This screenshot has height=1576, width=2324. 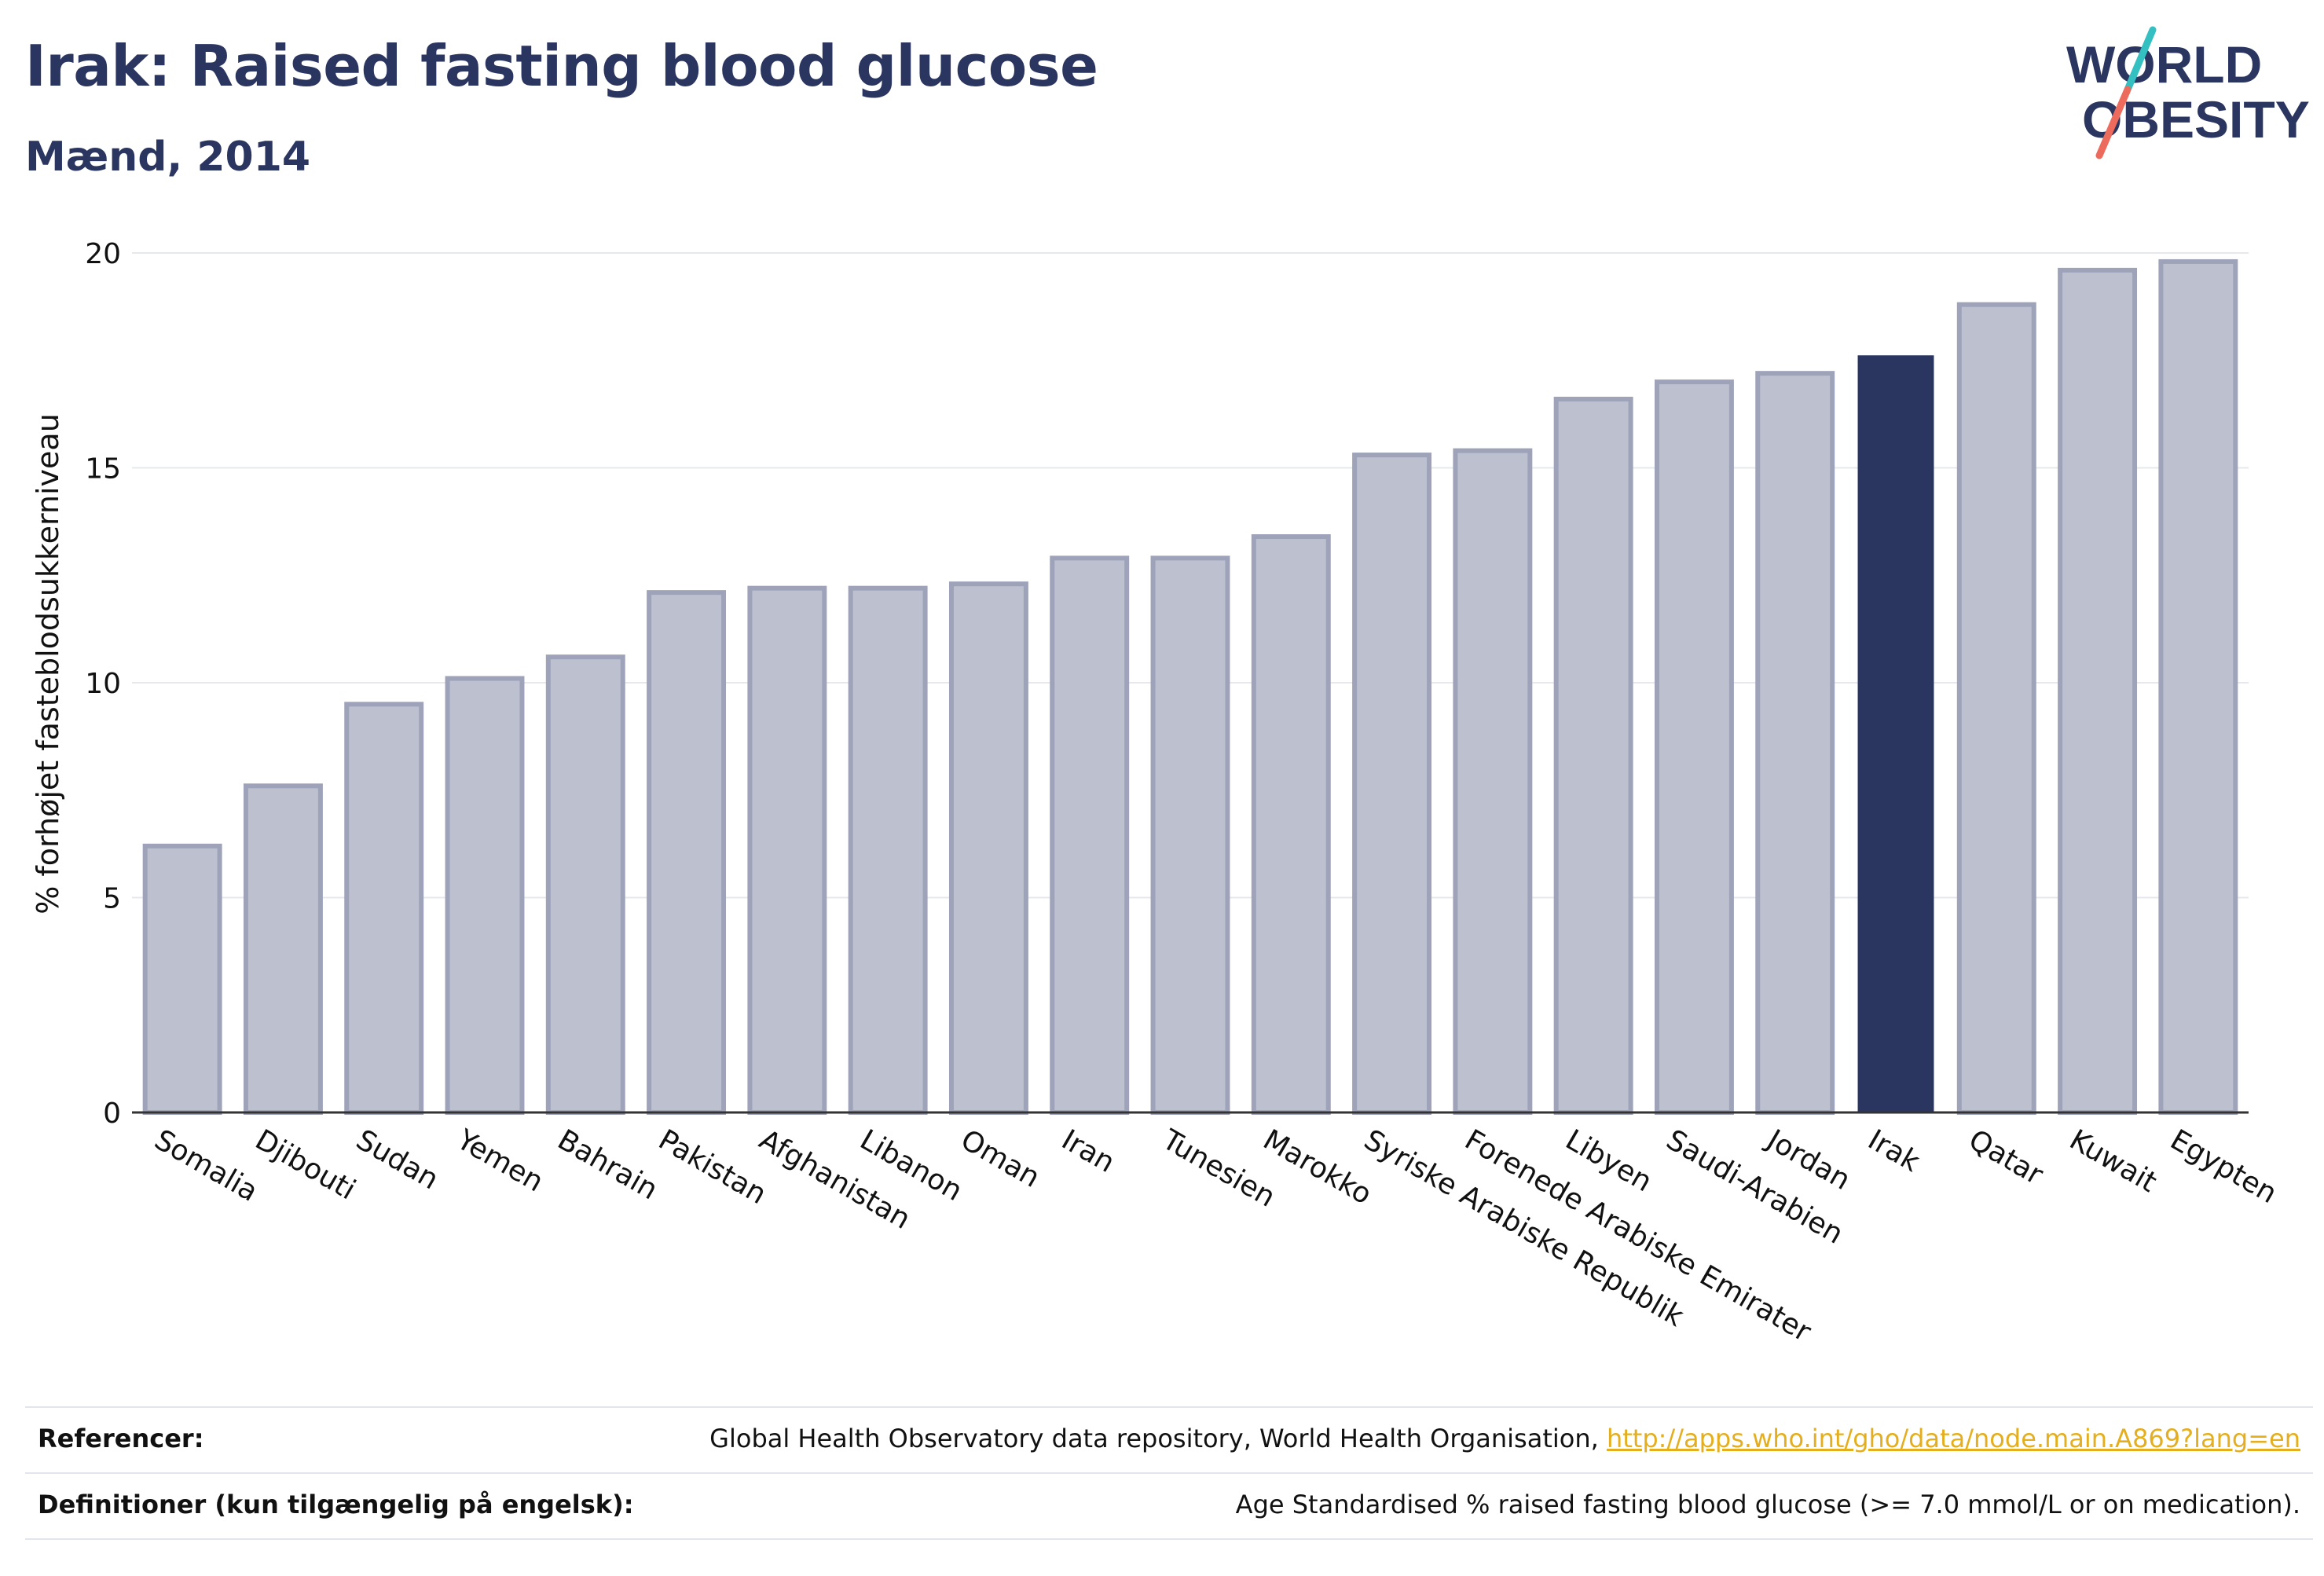 I want to click on world-obesity-logo: WORLD OBESITY, so click(x=2188, y=92).